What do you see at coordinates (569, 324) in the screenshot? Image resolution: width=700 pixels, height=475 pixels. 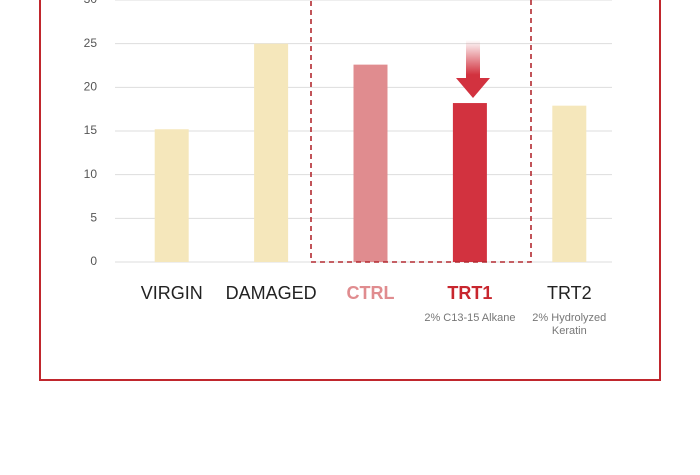 I see `category-note: 2% Hydrolyzed Keratin` at bounding box center [569, 324].